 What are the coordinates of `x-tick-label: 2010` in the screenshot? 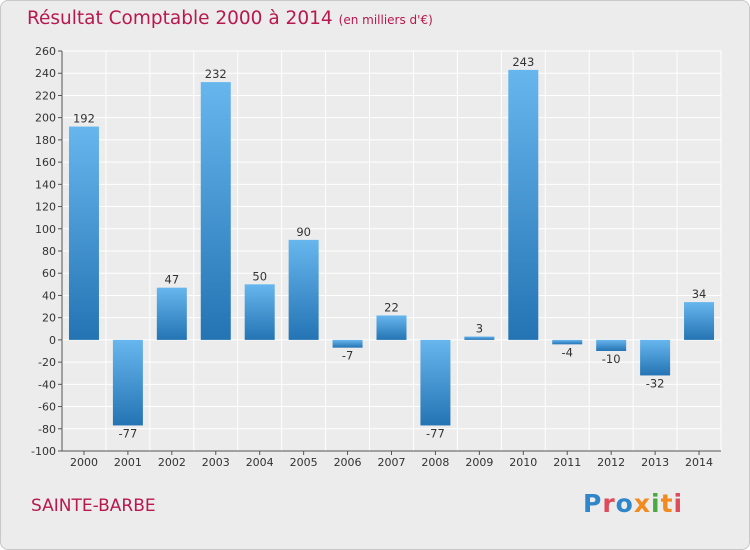 It's located at (523, 462).